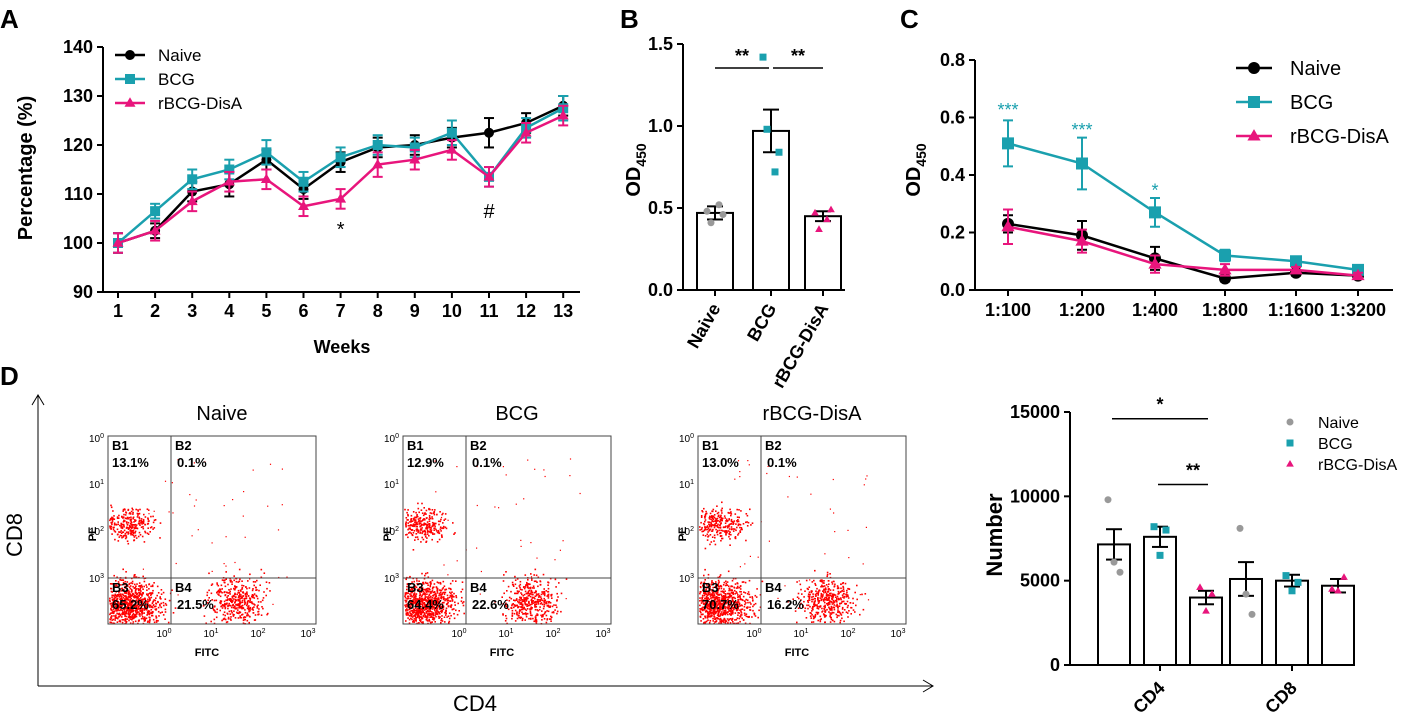 This screenshot has width=1425, height=713. What do you see at coordinates (1281, 695) in the screenshot?
I see `panel-d-xtick-label: CD8` at bounding box center [1281, 695].